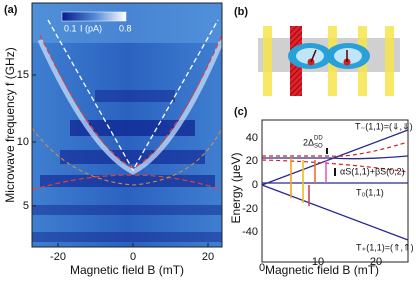 The height and width of the screenshot is (287, 416). Describe the element at coordinates (317, 51) in the screenshot. I see `panel-b: (b)` at that location.